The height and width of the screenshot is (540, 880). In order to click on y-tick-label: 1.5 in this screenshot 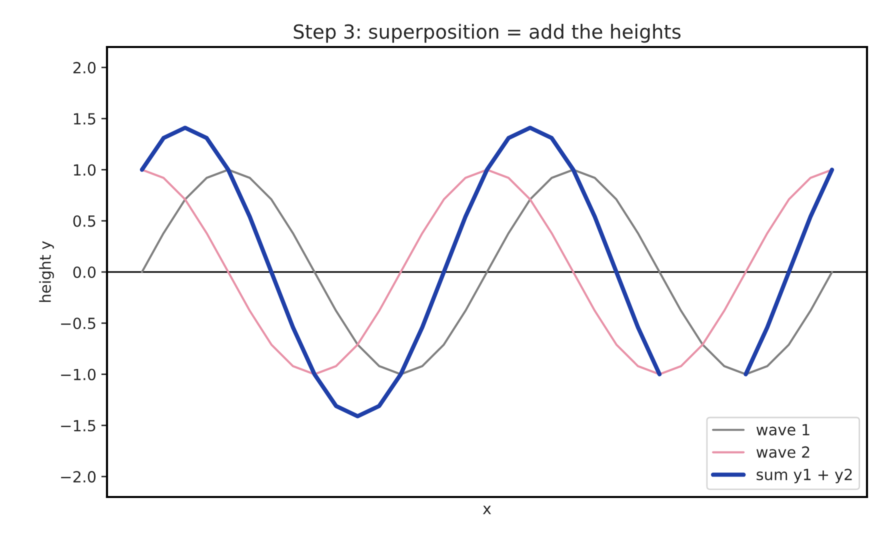, I will do `click(85, 119)`.